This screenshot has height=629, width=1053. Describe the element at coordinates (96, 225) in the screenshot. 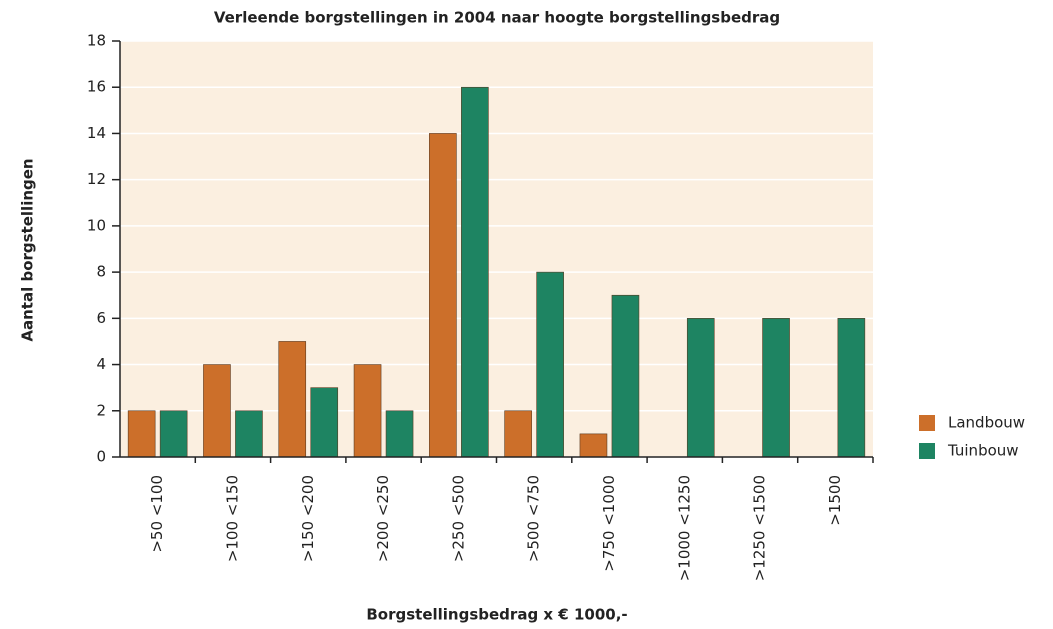

I see `y-tick-label: 10` at that location.